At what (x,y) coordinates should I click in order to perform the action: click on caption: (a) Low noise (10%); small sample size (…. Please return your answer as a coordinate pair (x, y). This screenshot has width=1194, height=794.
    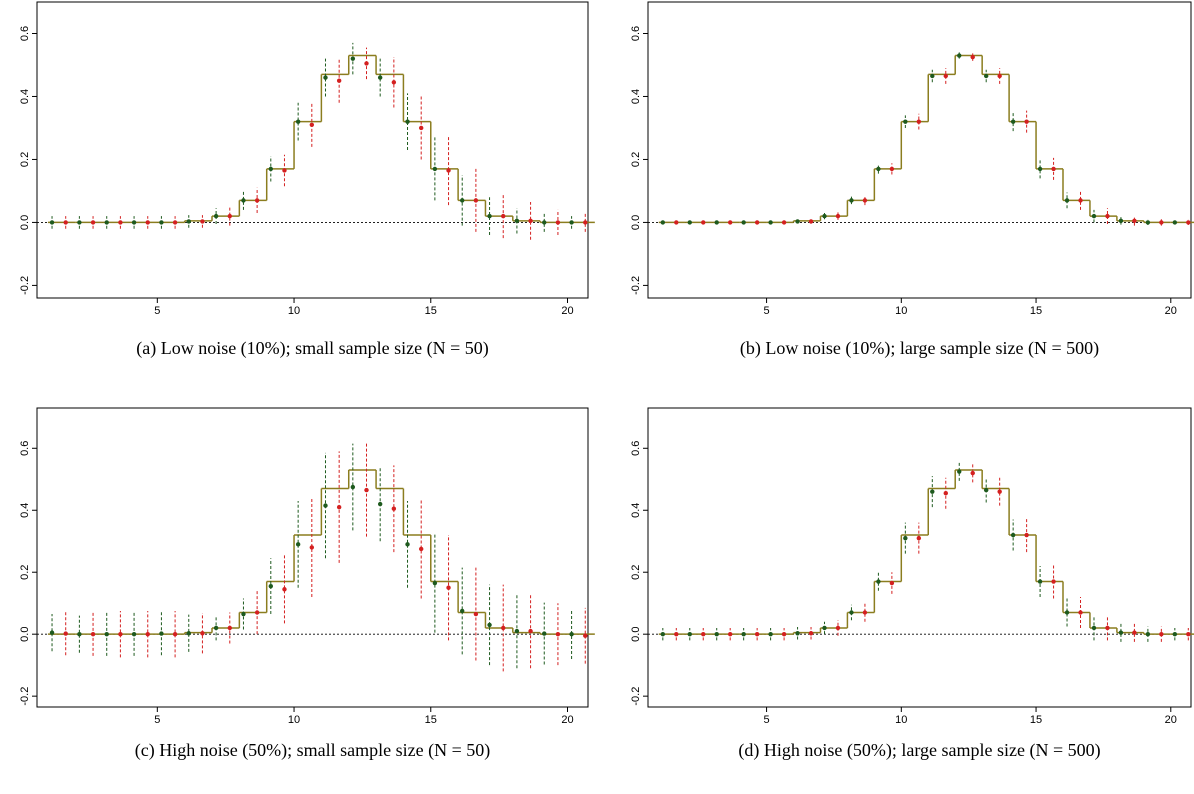
    Looking at the image, I should click on (312, 348).